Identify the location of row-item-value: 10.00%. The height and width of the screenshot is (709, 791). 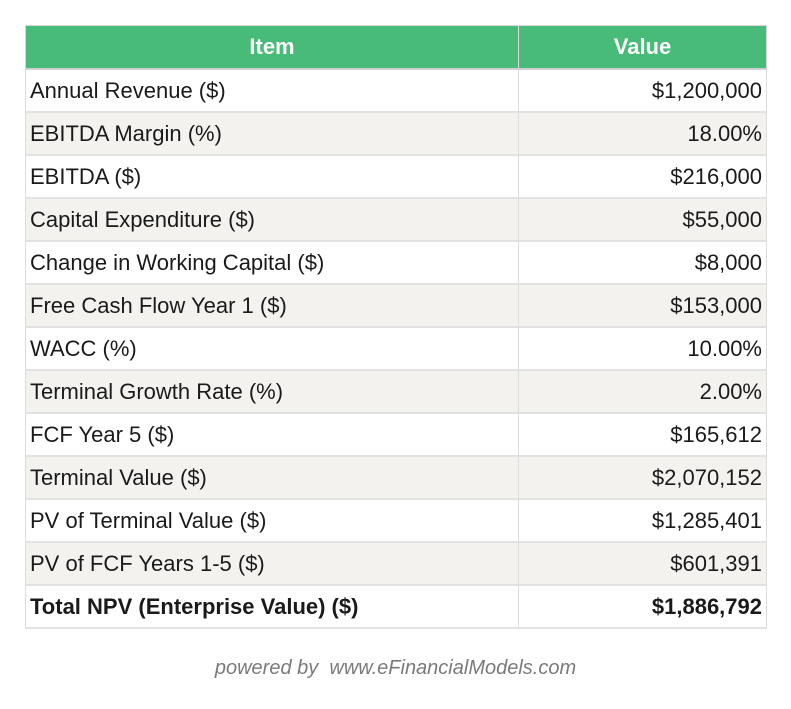
(642, 348).